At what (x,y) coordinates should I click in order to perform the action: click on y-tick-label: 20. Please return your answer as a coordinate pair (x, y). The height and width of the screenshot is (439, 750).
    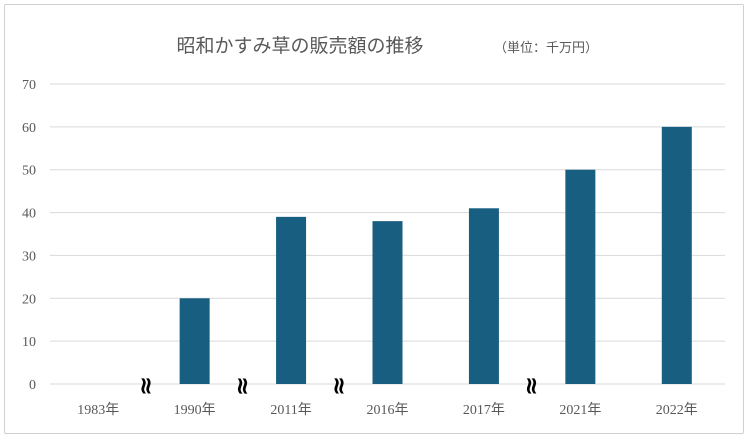
    Looking at the image, I should click on (29, 299).